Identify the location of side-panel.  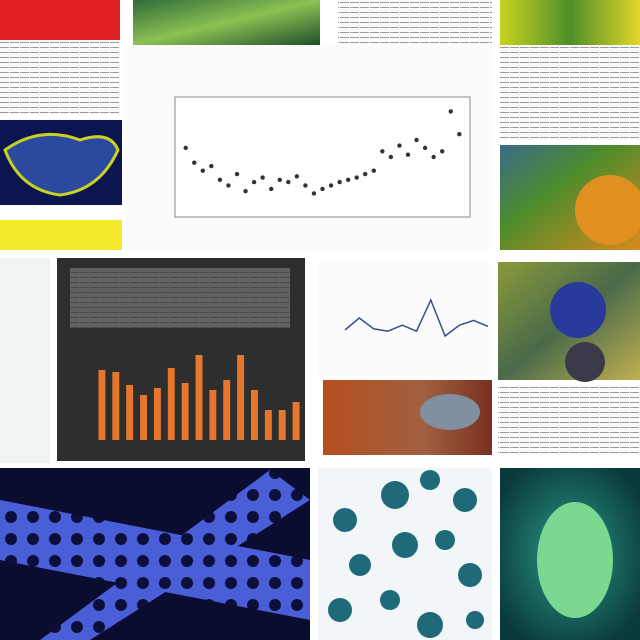
(25, 360).